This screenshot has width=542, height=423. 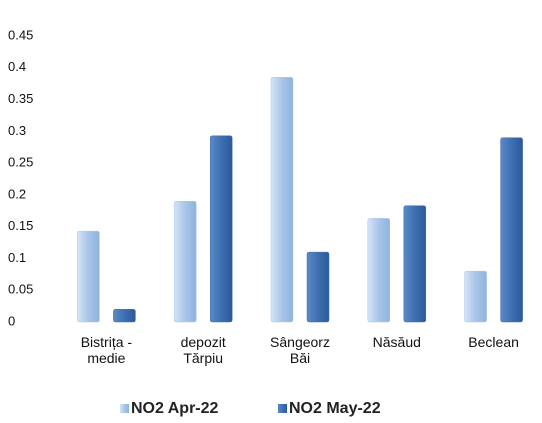 I want to click on y-tick-label: 0.3, so click(x=17, y=130).